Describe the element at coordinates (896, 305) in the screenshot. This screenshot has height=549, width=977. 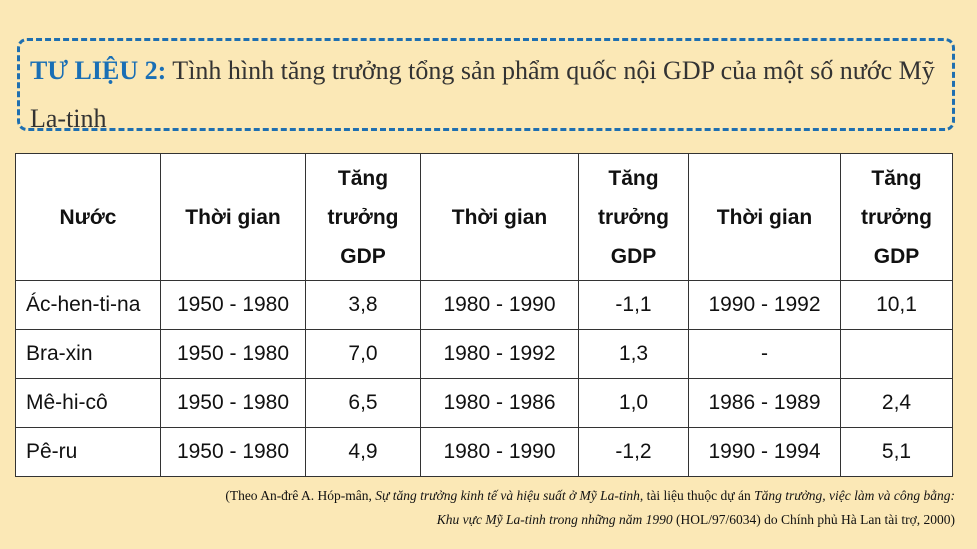
I see `table-cell: 10,1` at that location.